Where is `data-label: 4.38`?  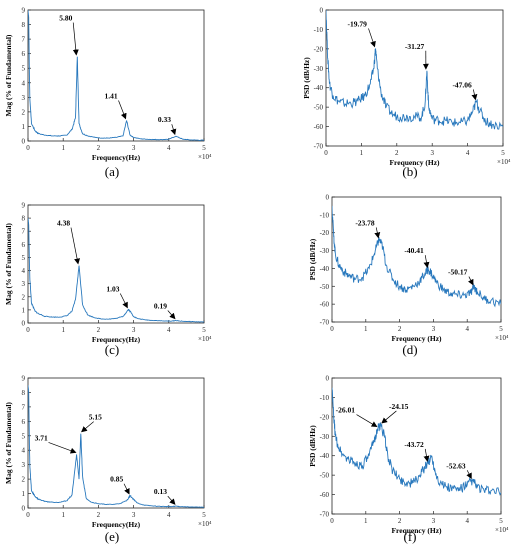 data-label: 4.38 is located at coordinates (63, 223).